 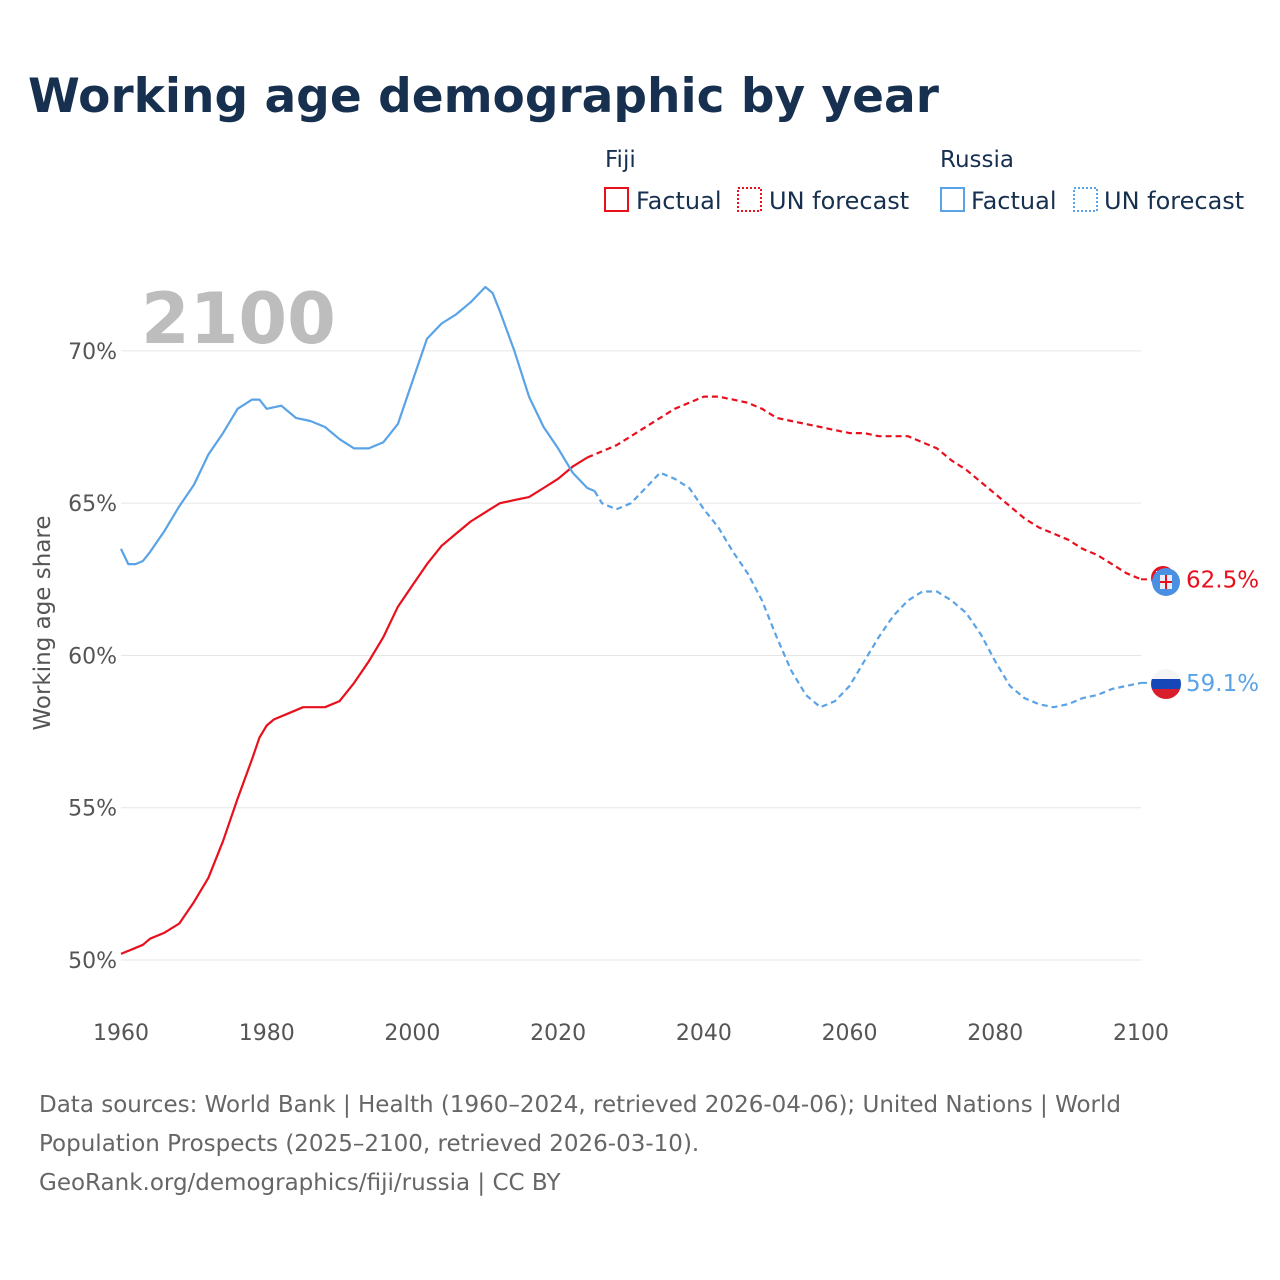 I want to click on x-tick-label: 2100, so click(x=1141, y=1033).